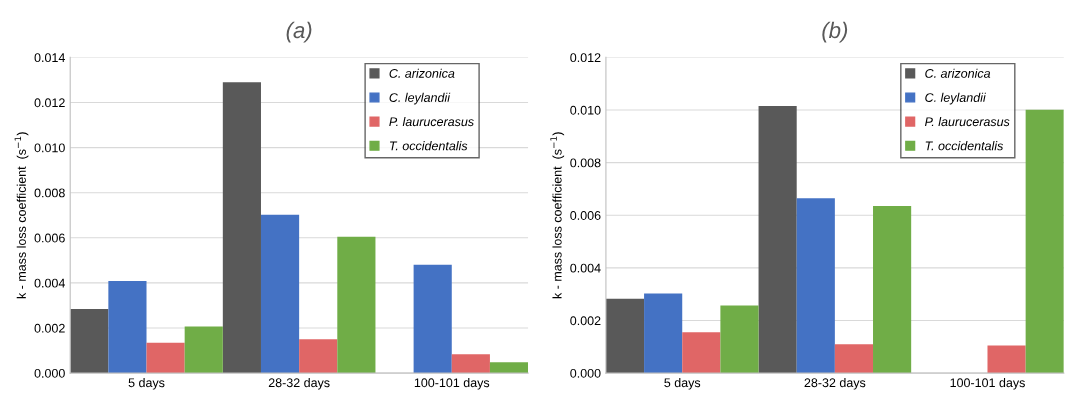  I want to click on chart-title: (b), so click(835, 32).